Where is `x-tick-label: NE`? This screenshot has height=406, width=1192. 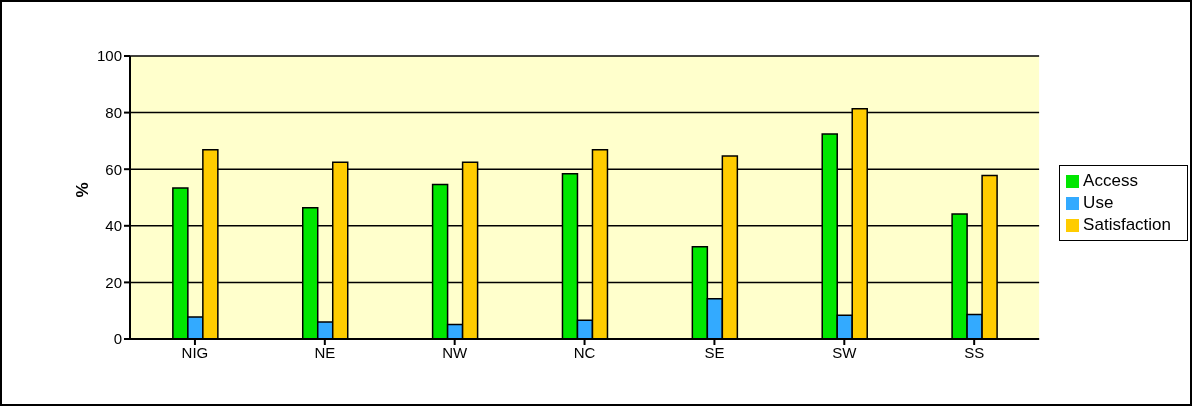
x-tick-label: NE is located at coordinates (325, 352).